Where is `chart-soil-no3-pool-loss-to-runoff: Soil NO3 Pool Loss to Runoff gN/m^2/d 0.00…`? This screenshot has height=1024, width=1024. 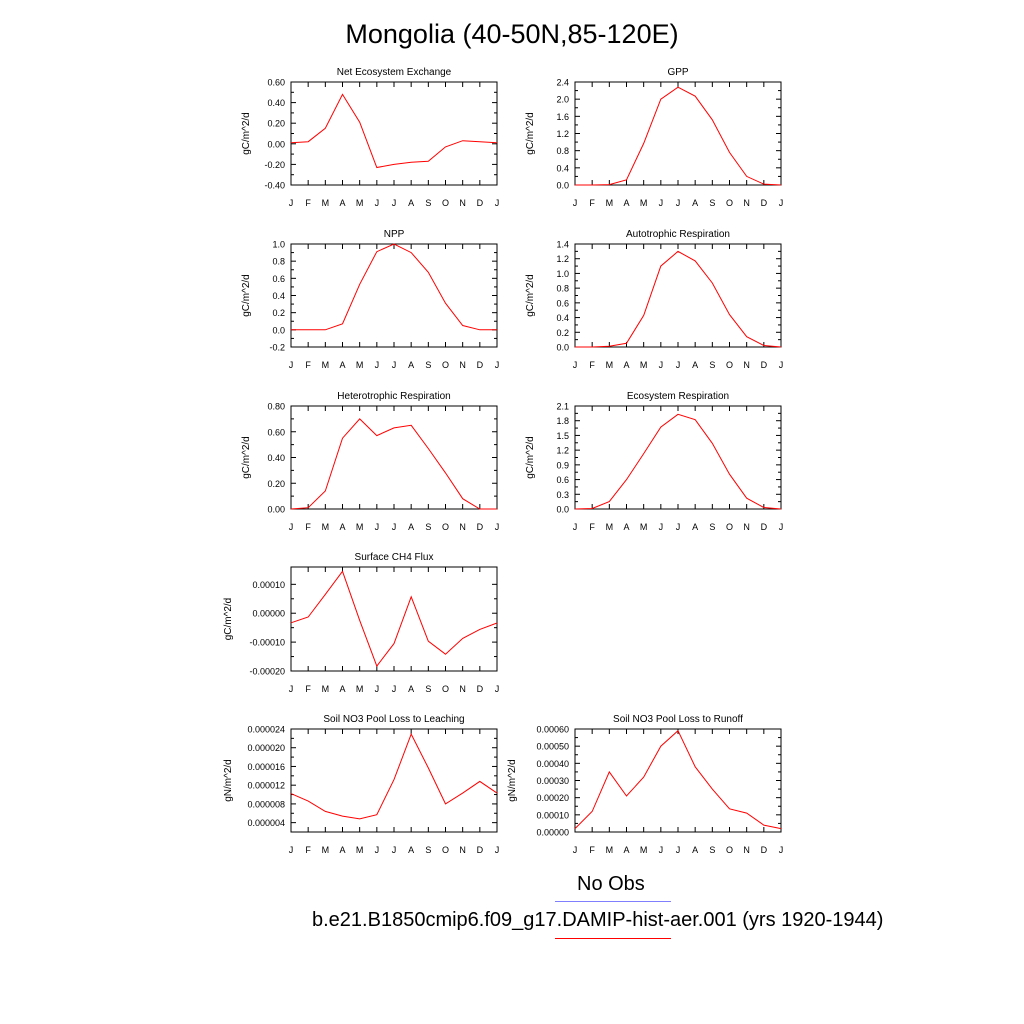 chart-soil-no3-pool-loss-to-runoff: Soil NO3 Pool Loss to Runoff gN/m^2/d 0.00… is located at coordinates (645, 784).